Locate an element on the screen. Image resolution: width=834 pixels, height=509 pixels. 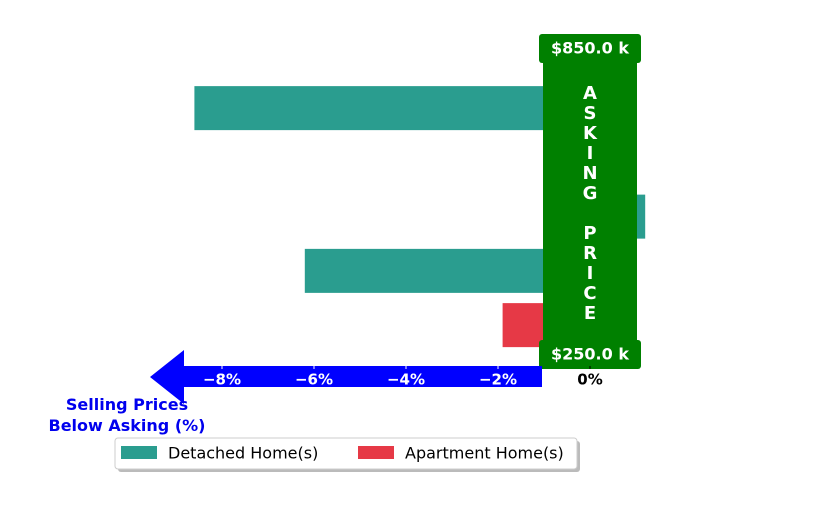
legend: Detached Home(s) Apartment Home(s) is located at coordinates (347, 454).